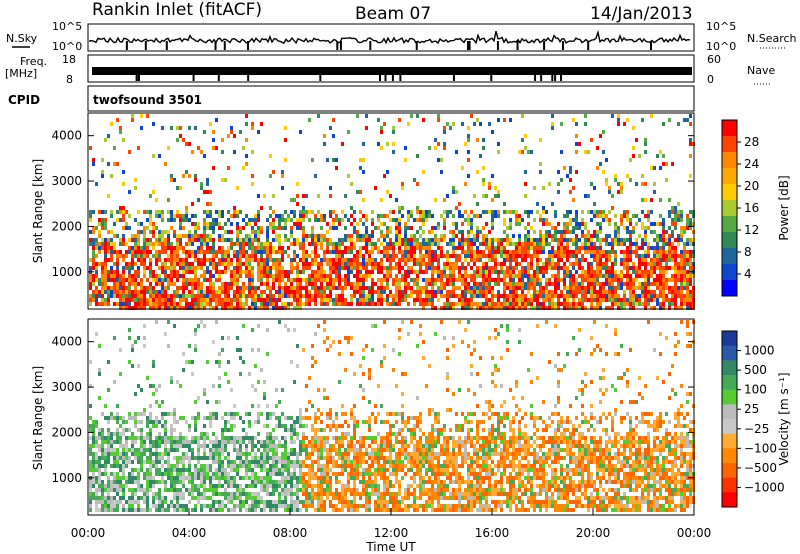  Describe the element at coordinates (390, 547) in the screenshot. I see `time-x-label: Time UT` at that location.